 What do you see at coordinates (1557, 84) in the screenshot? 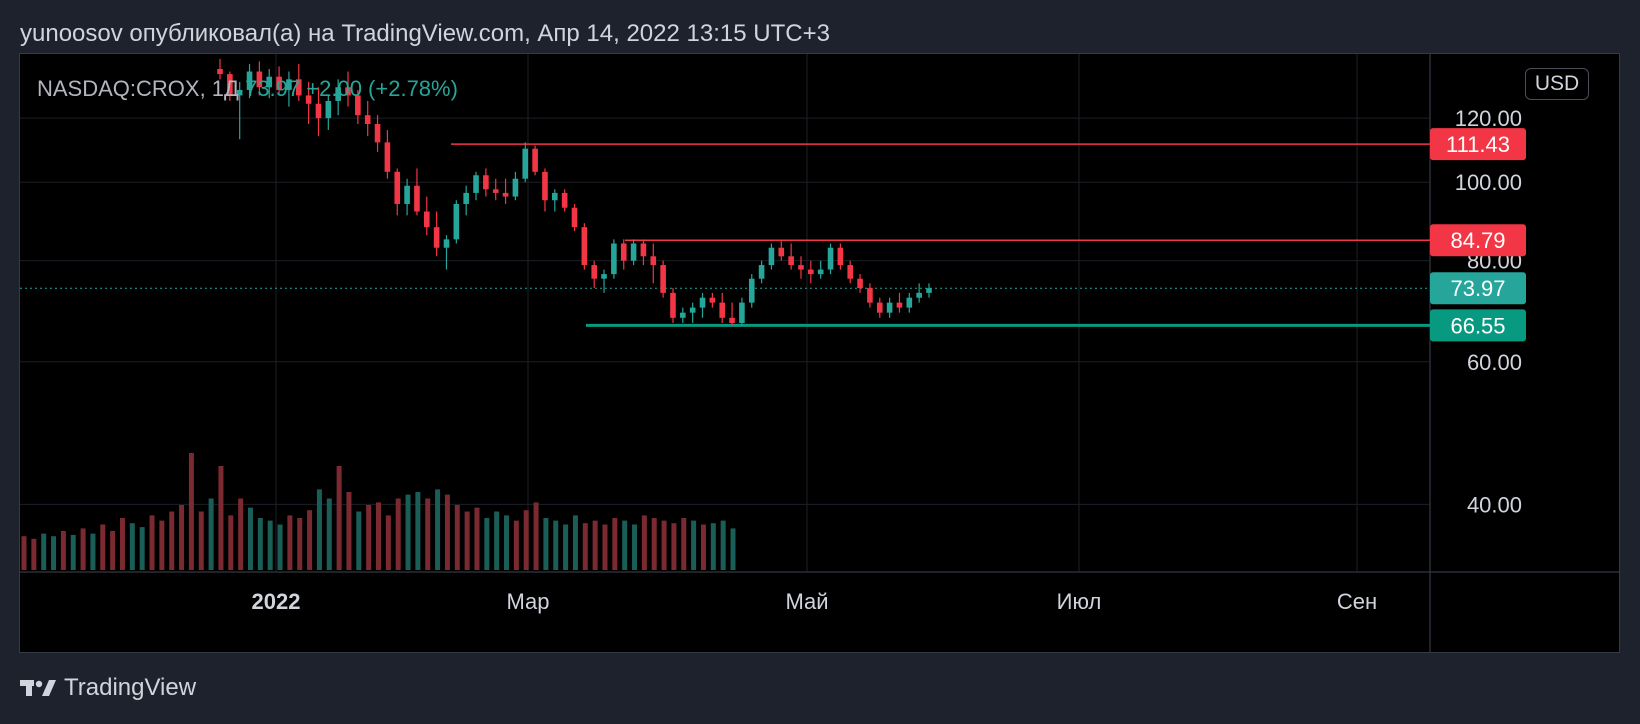
I see `currency-button: USD` at bounding box center [1557, 84].